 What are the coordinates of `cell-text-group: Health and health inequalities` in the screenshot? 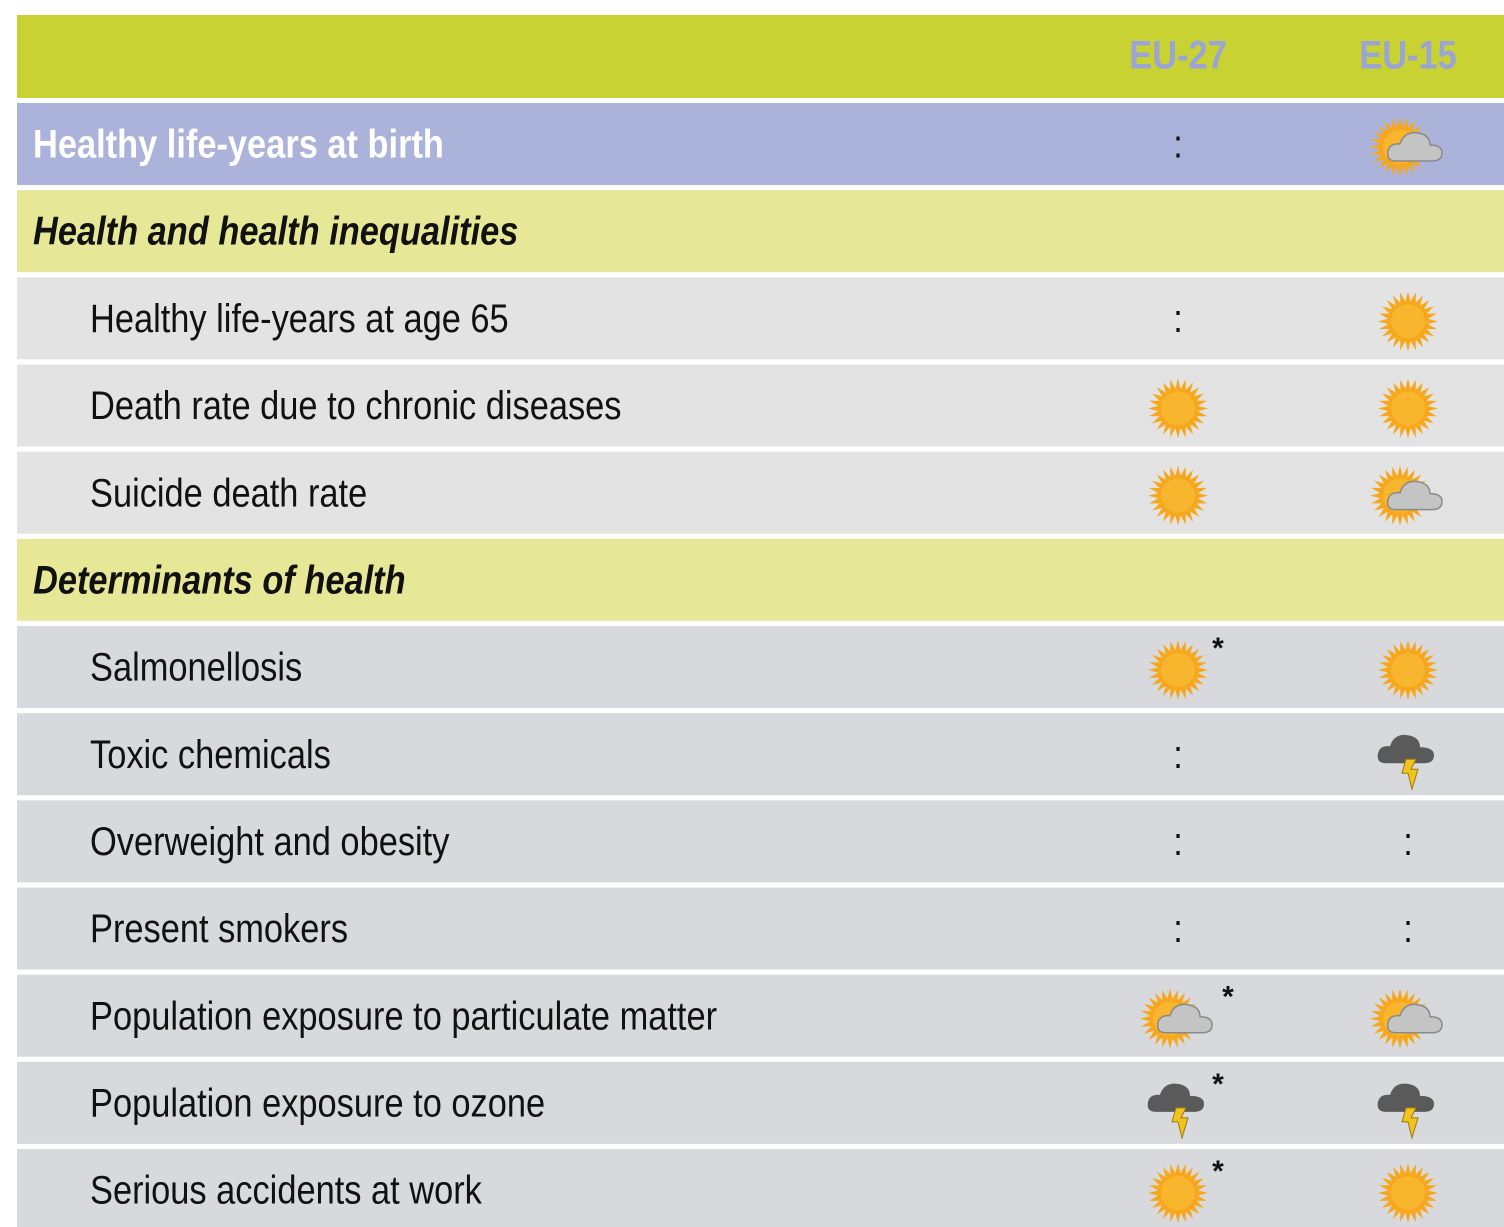 It's located at (275, 230).